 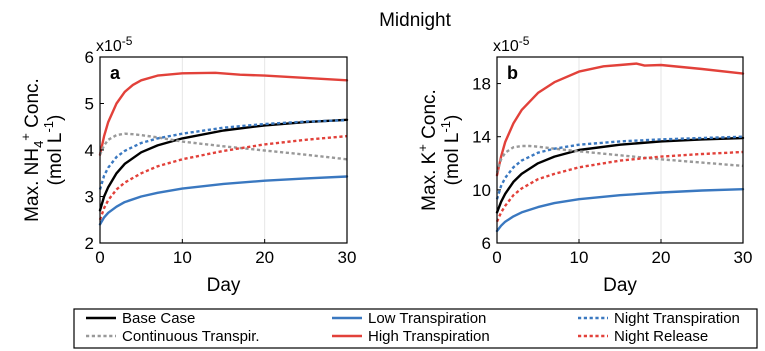 I want to click on legend-label-low: Low Transpiration, so click(x=427, y=318).